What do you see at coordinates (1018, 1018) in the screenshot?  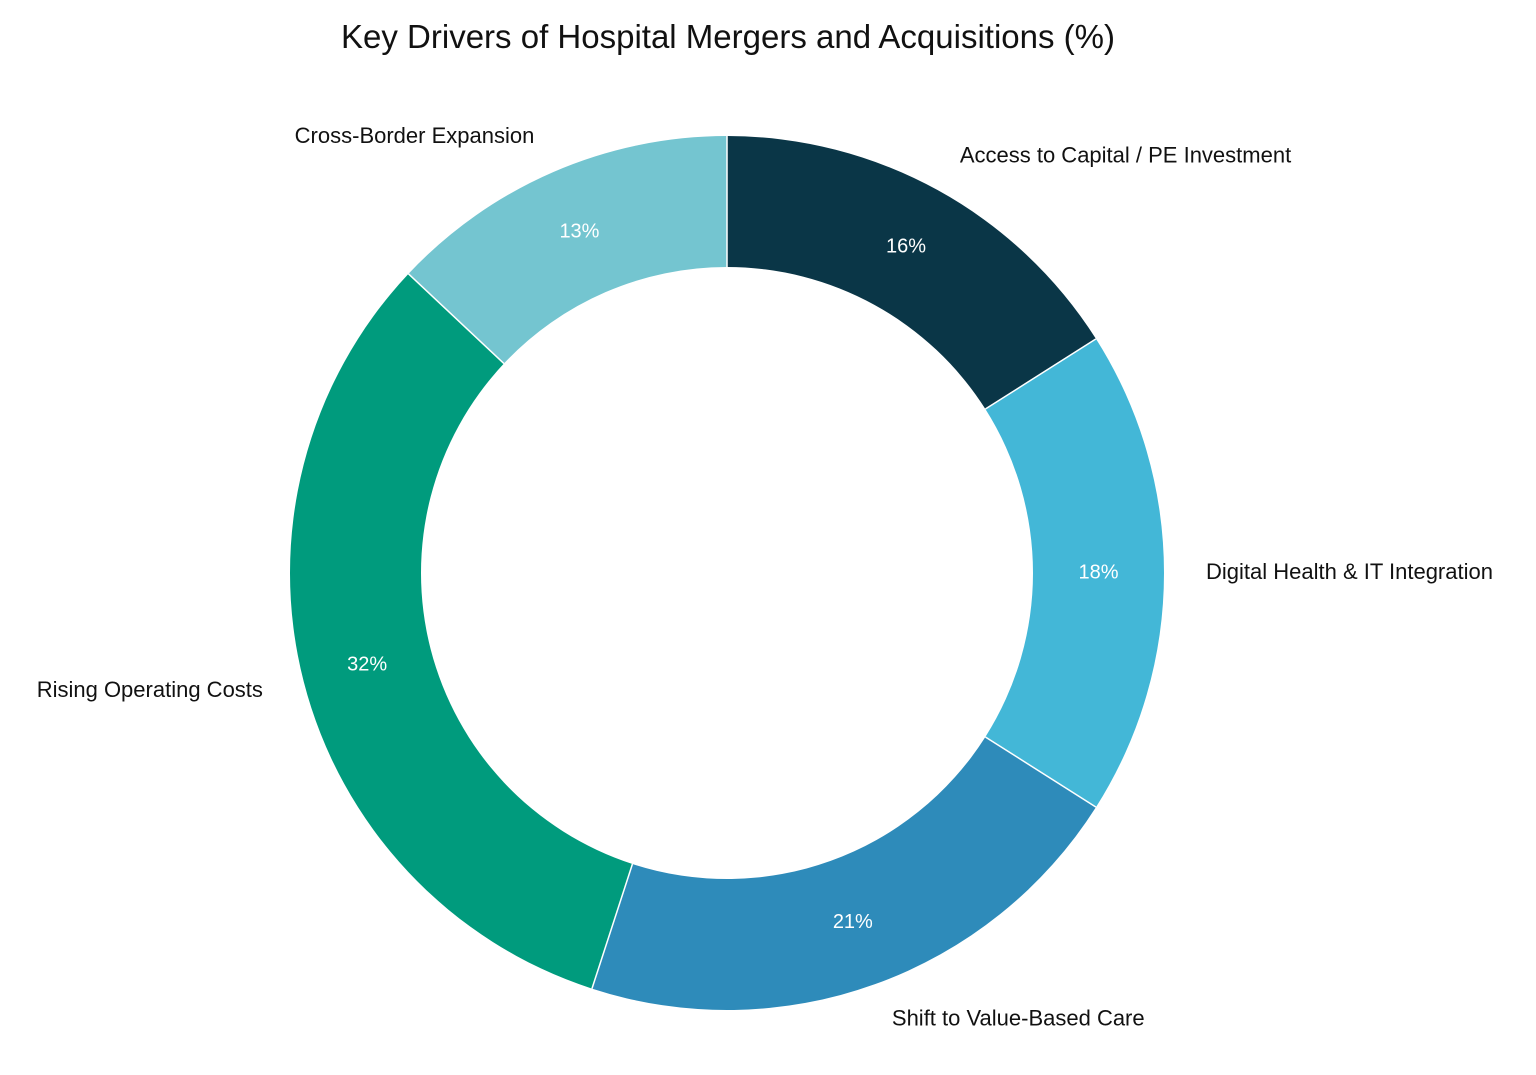 I see `slice-category-label: Shift to Value-Based Care` at bounding box center [1018, 1018].